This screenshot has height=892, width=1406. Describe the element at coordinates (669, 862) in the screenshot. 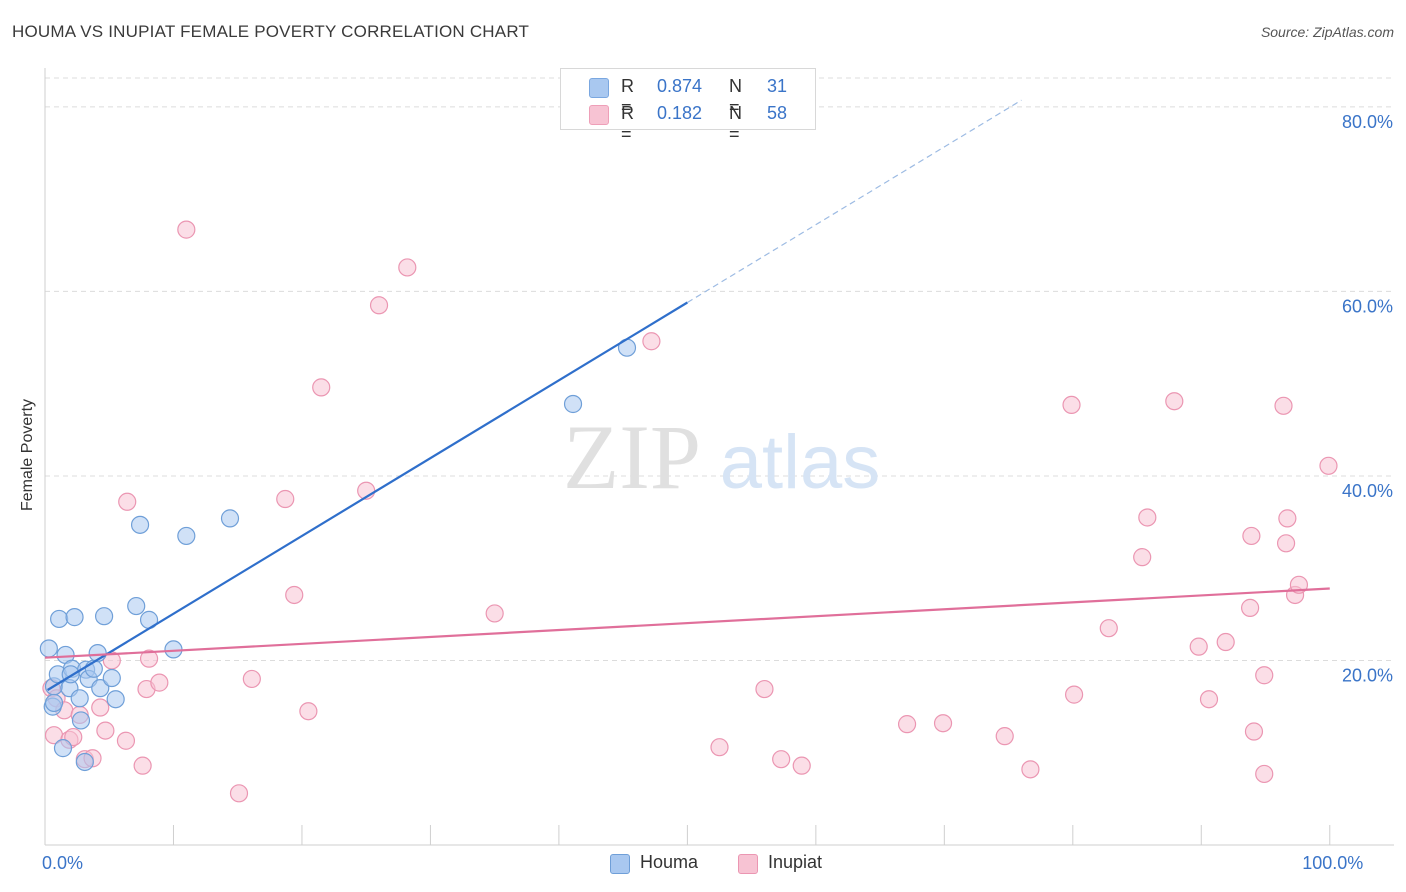

I see `houma-legend-label: Houma` at that location.